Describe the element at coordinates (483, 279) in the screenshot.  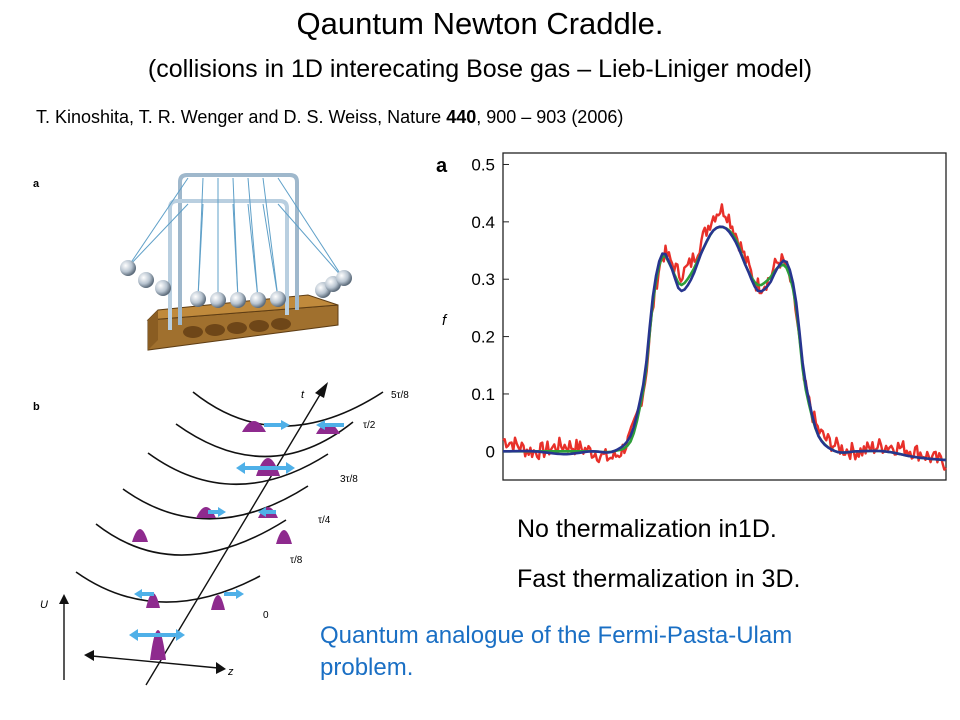
I see `y-tick-label: 0.3` at that location.